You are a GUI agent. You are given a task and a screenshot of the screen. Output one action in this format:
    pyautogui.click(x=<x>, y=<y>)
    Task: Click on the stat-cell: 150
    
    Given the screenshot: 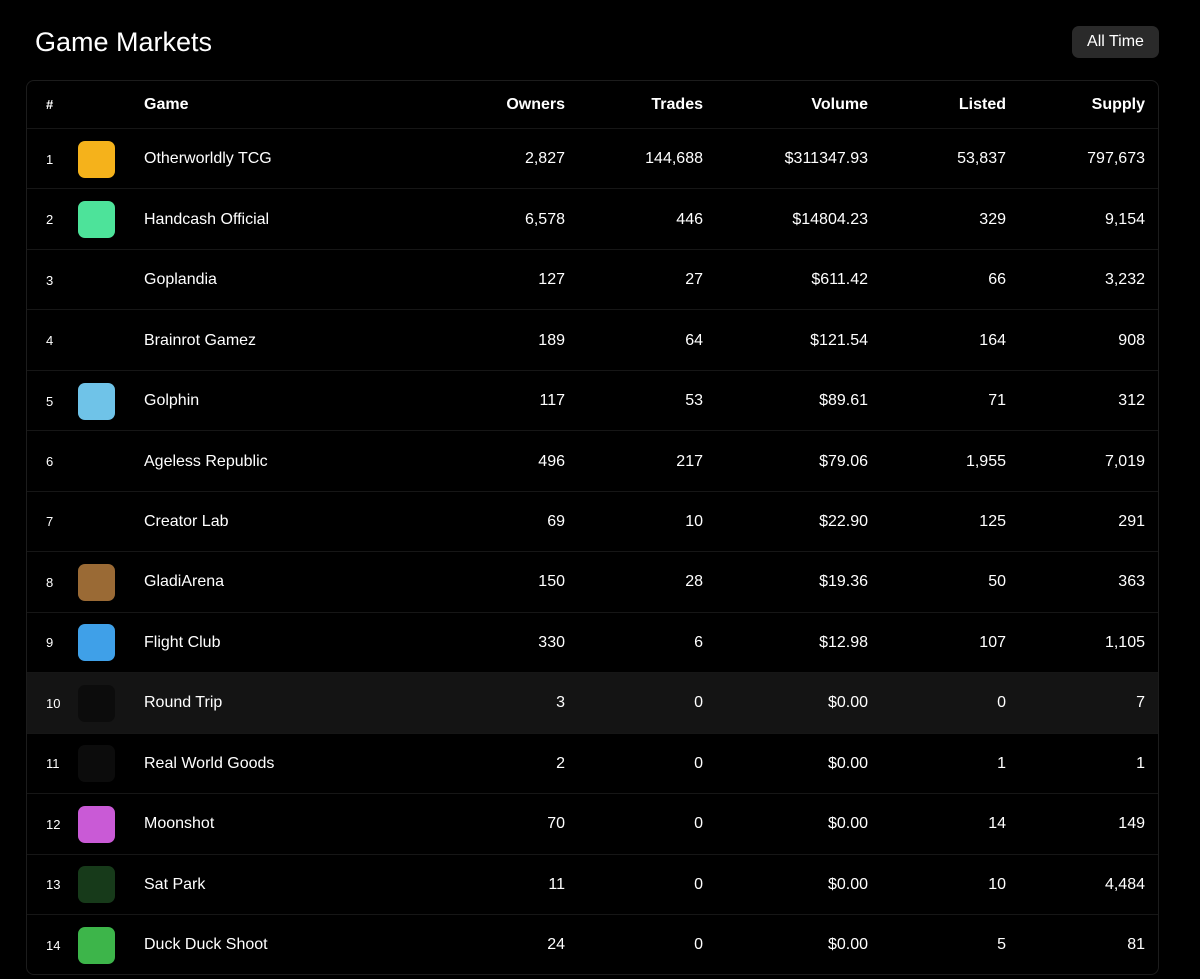 What is the action you would take?
    pyautogui.click(x=551, y=582)
    